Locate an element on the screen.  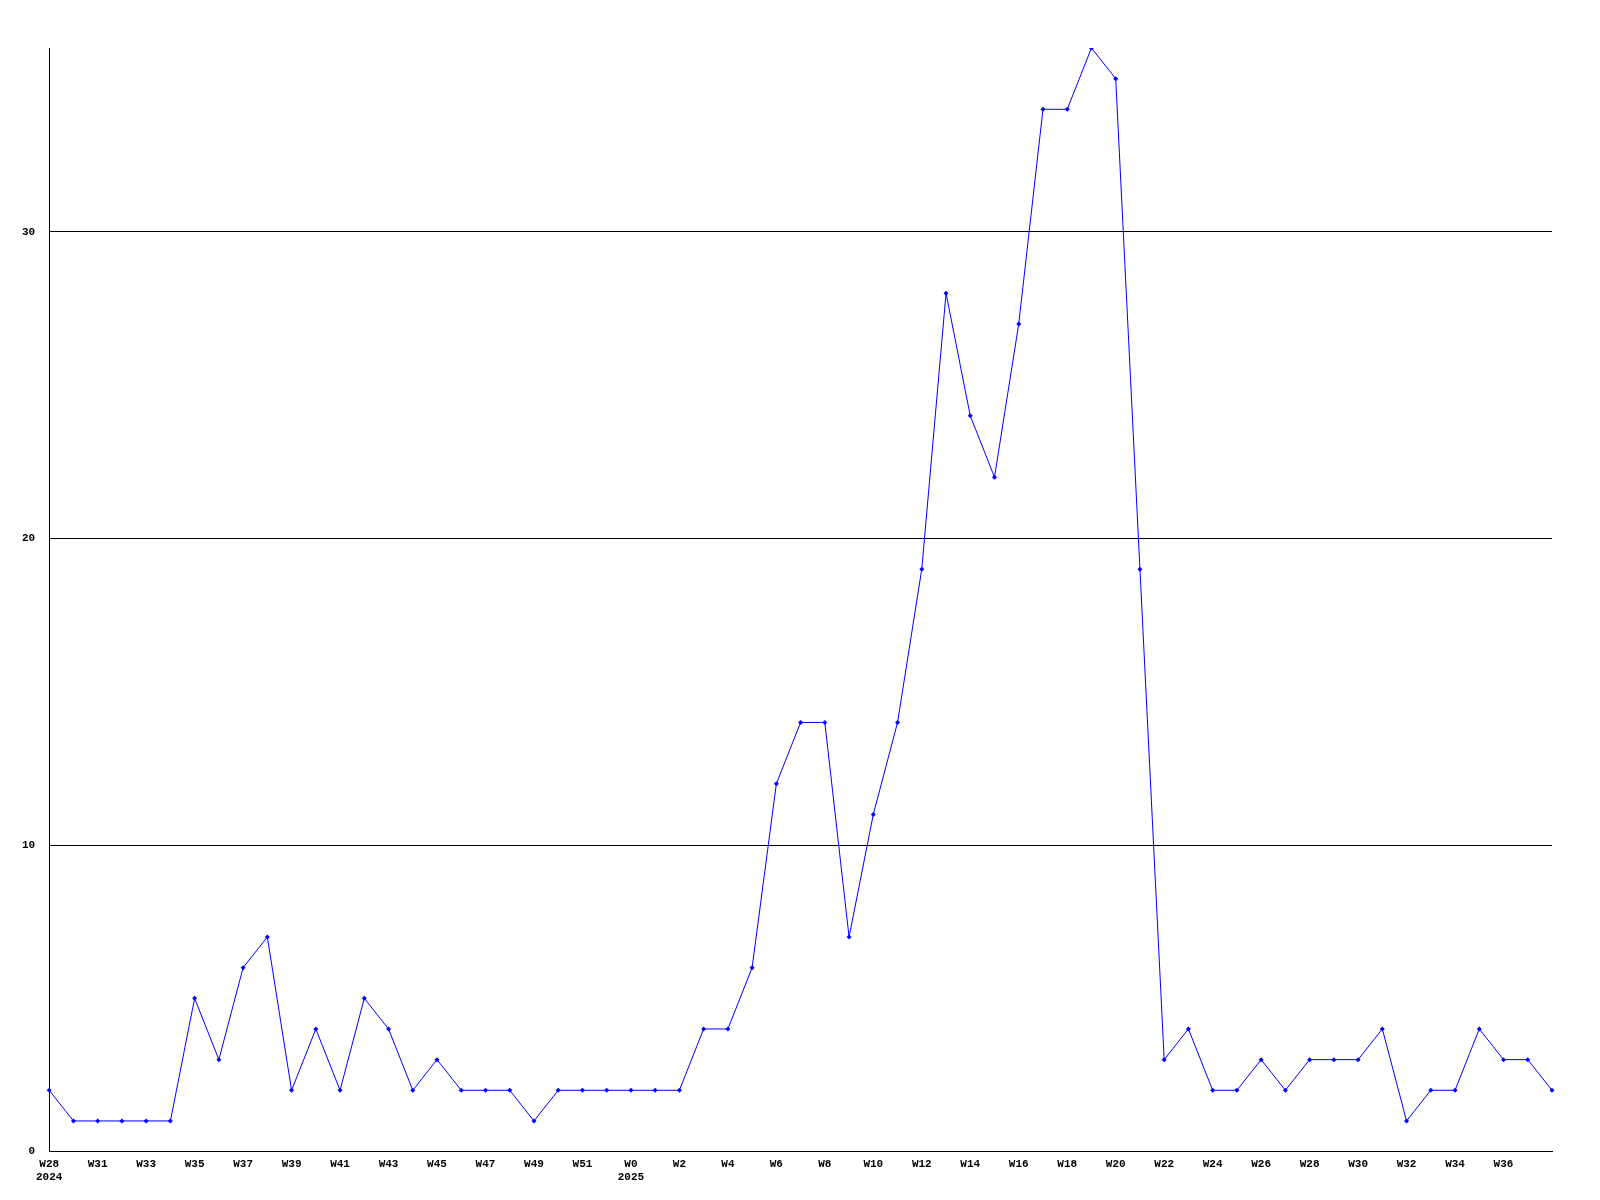
x-tick-label: W24 is located at coordinates (1212, 1163).